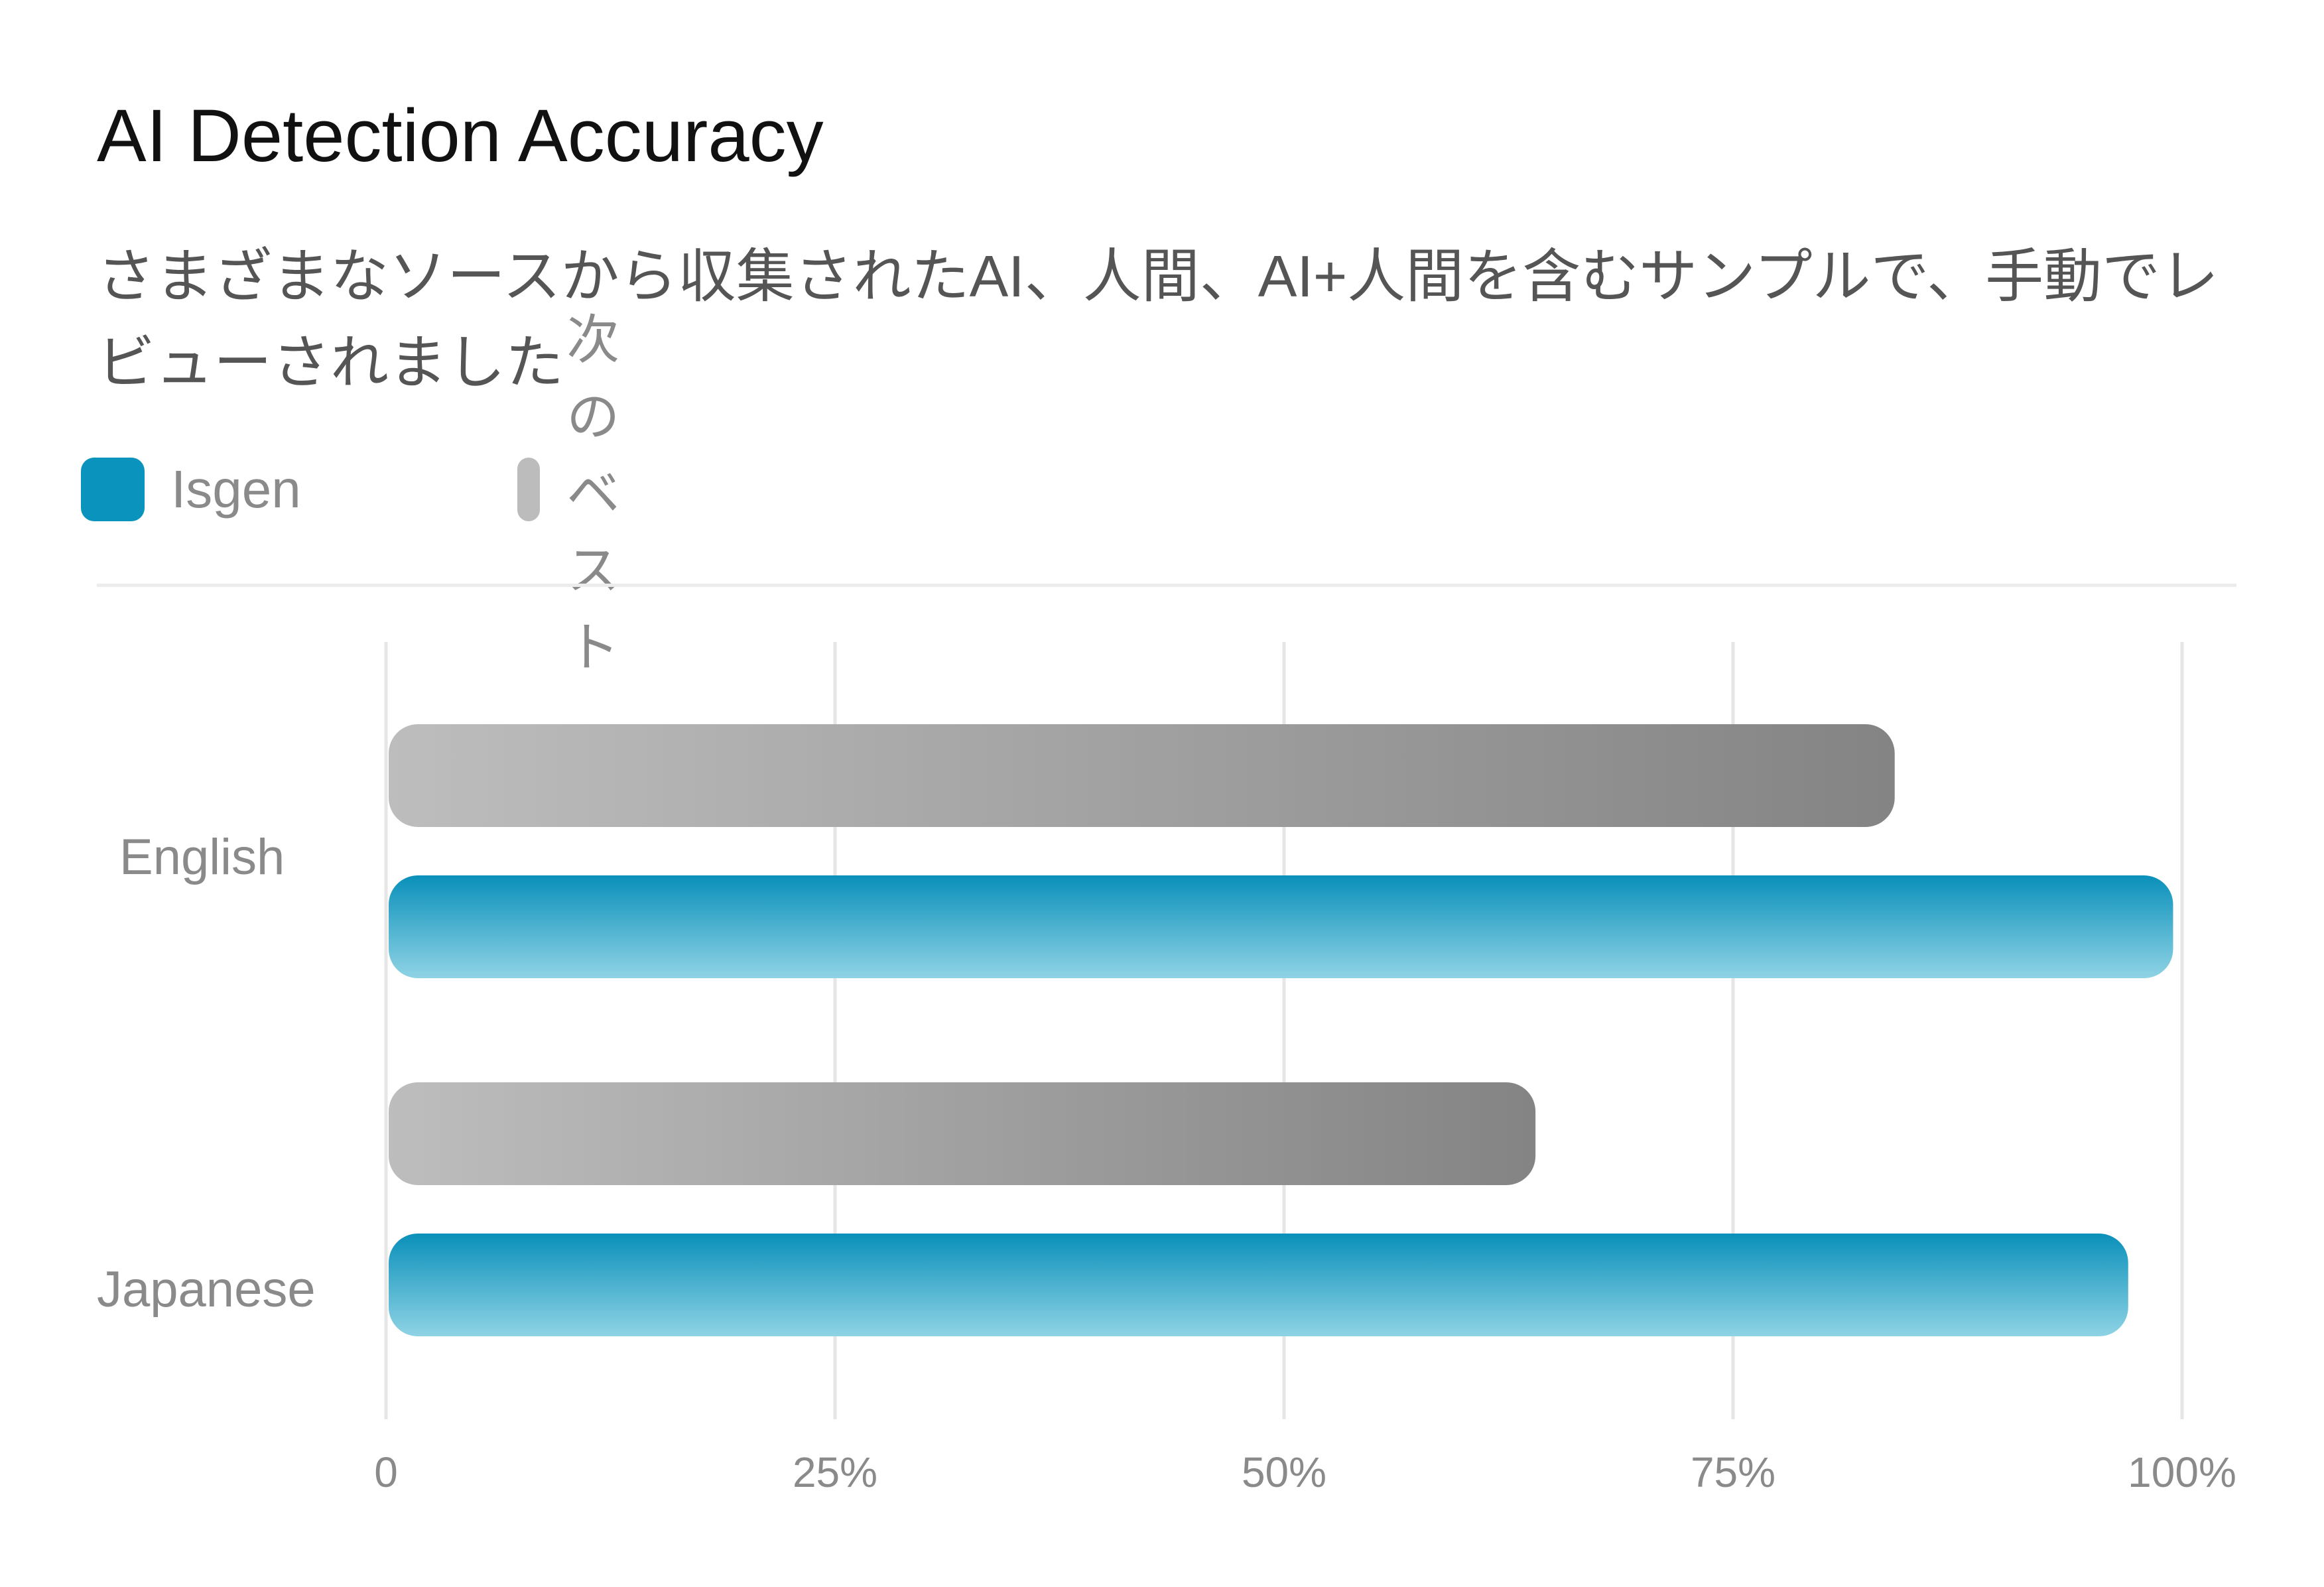  What do you see at coordinates (1281, 926) in the screenshot?
I see `bar-english-isgen` at bounding box center [1281, 926].